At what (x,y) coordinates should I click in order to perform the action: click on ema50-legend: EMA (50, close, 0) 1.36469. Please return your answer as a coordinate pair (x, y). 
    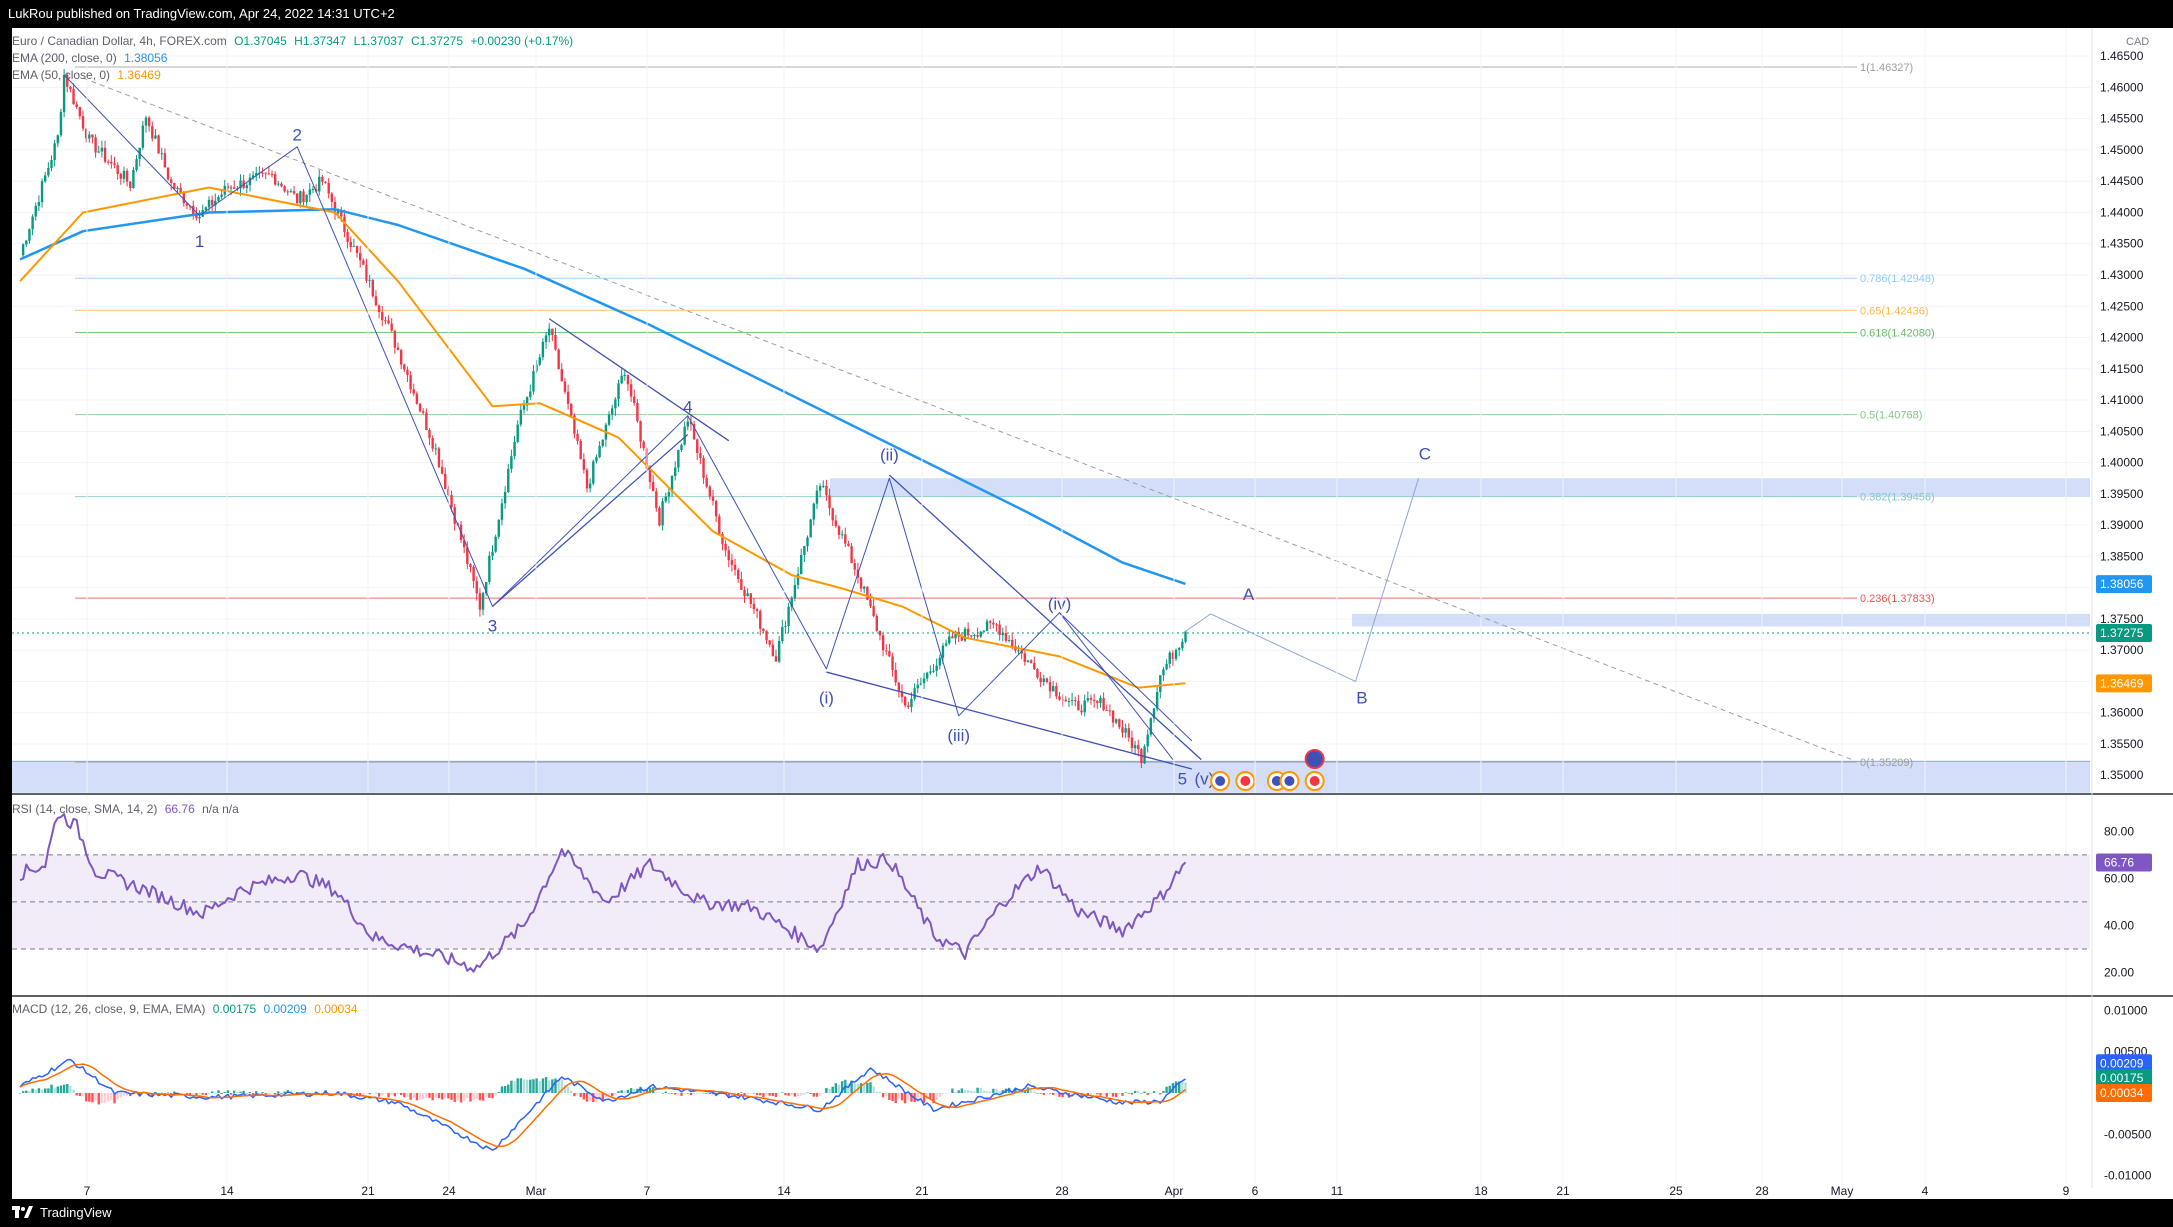
    Looking at the image, I should click on (86, 75).